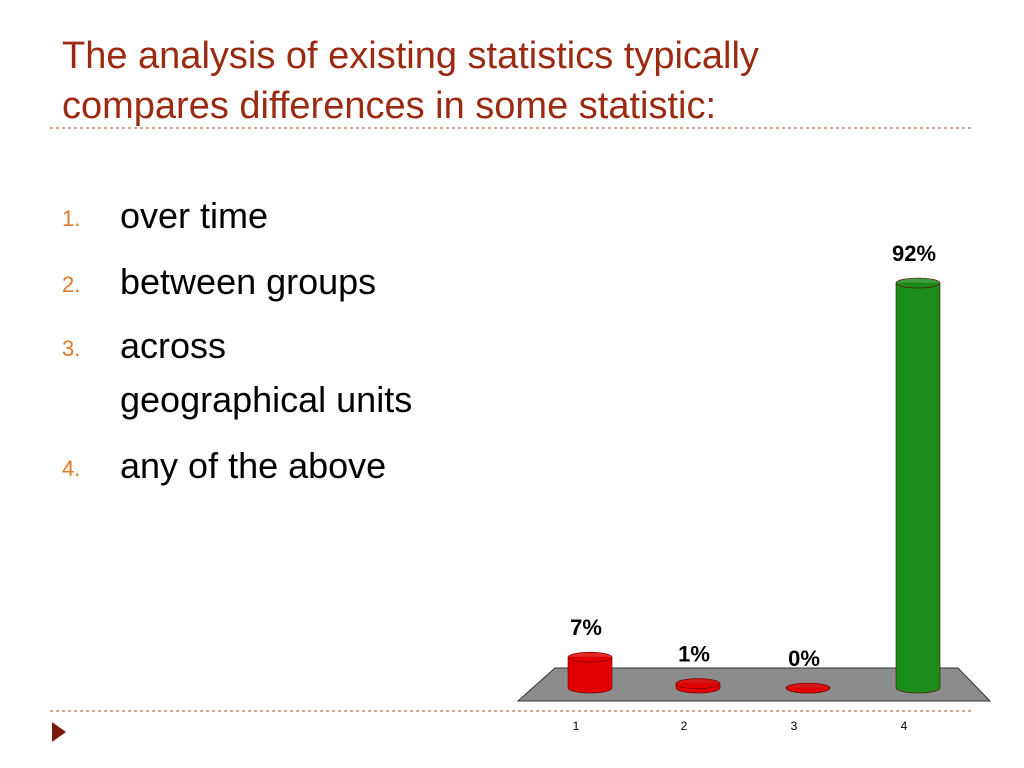 This screenshot has width=1024, height=768. I want to click on chart-floor, so click(754, 684).